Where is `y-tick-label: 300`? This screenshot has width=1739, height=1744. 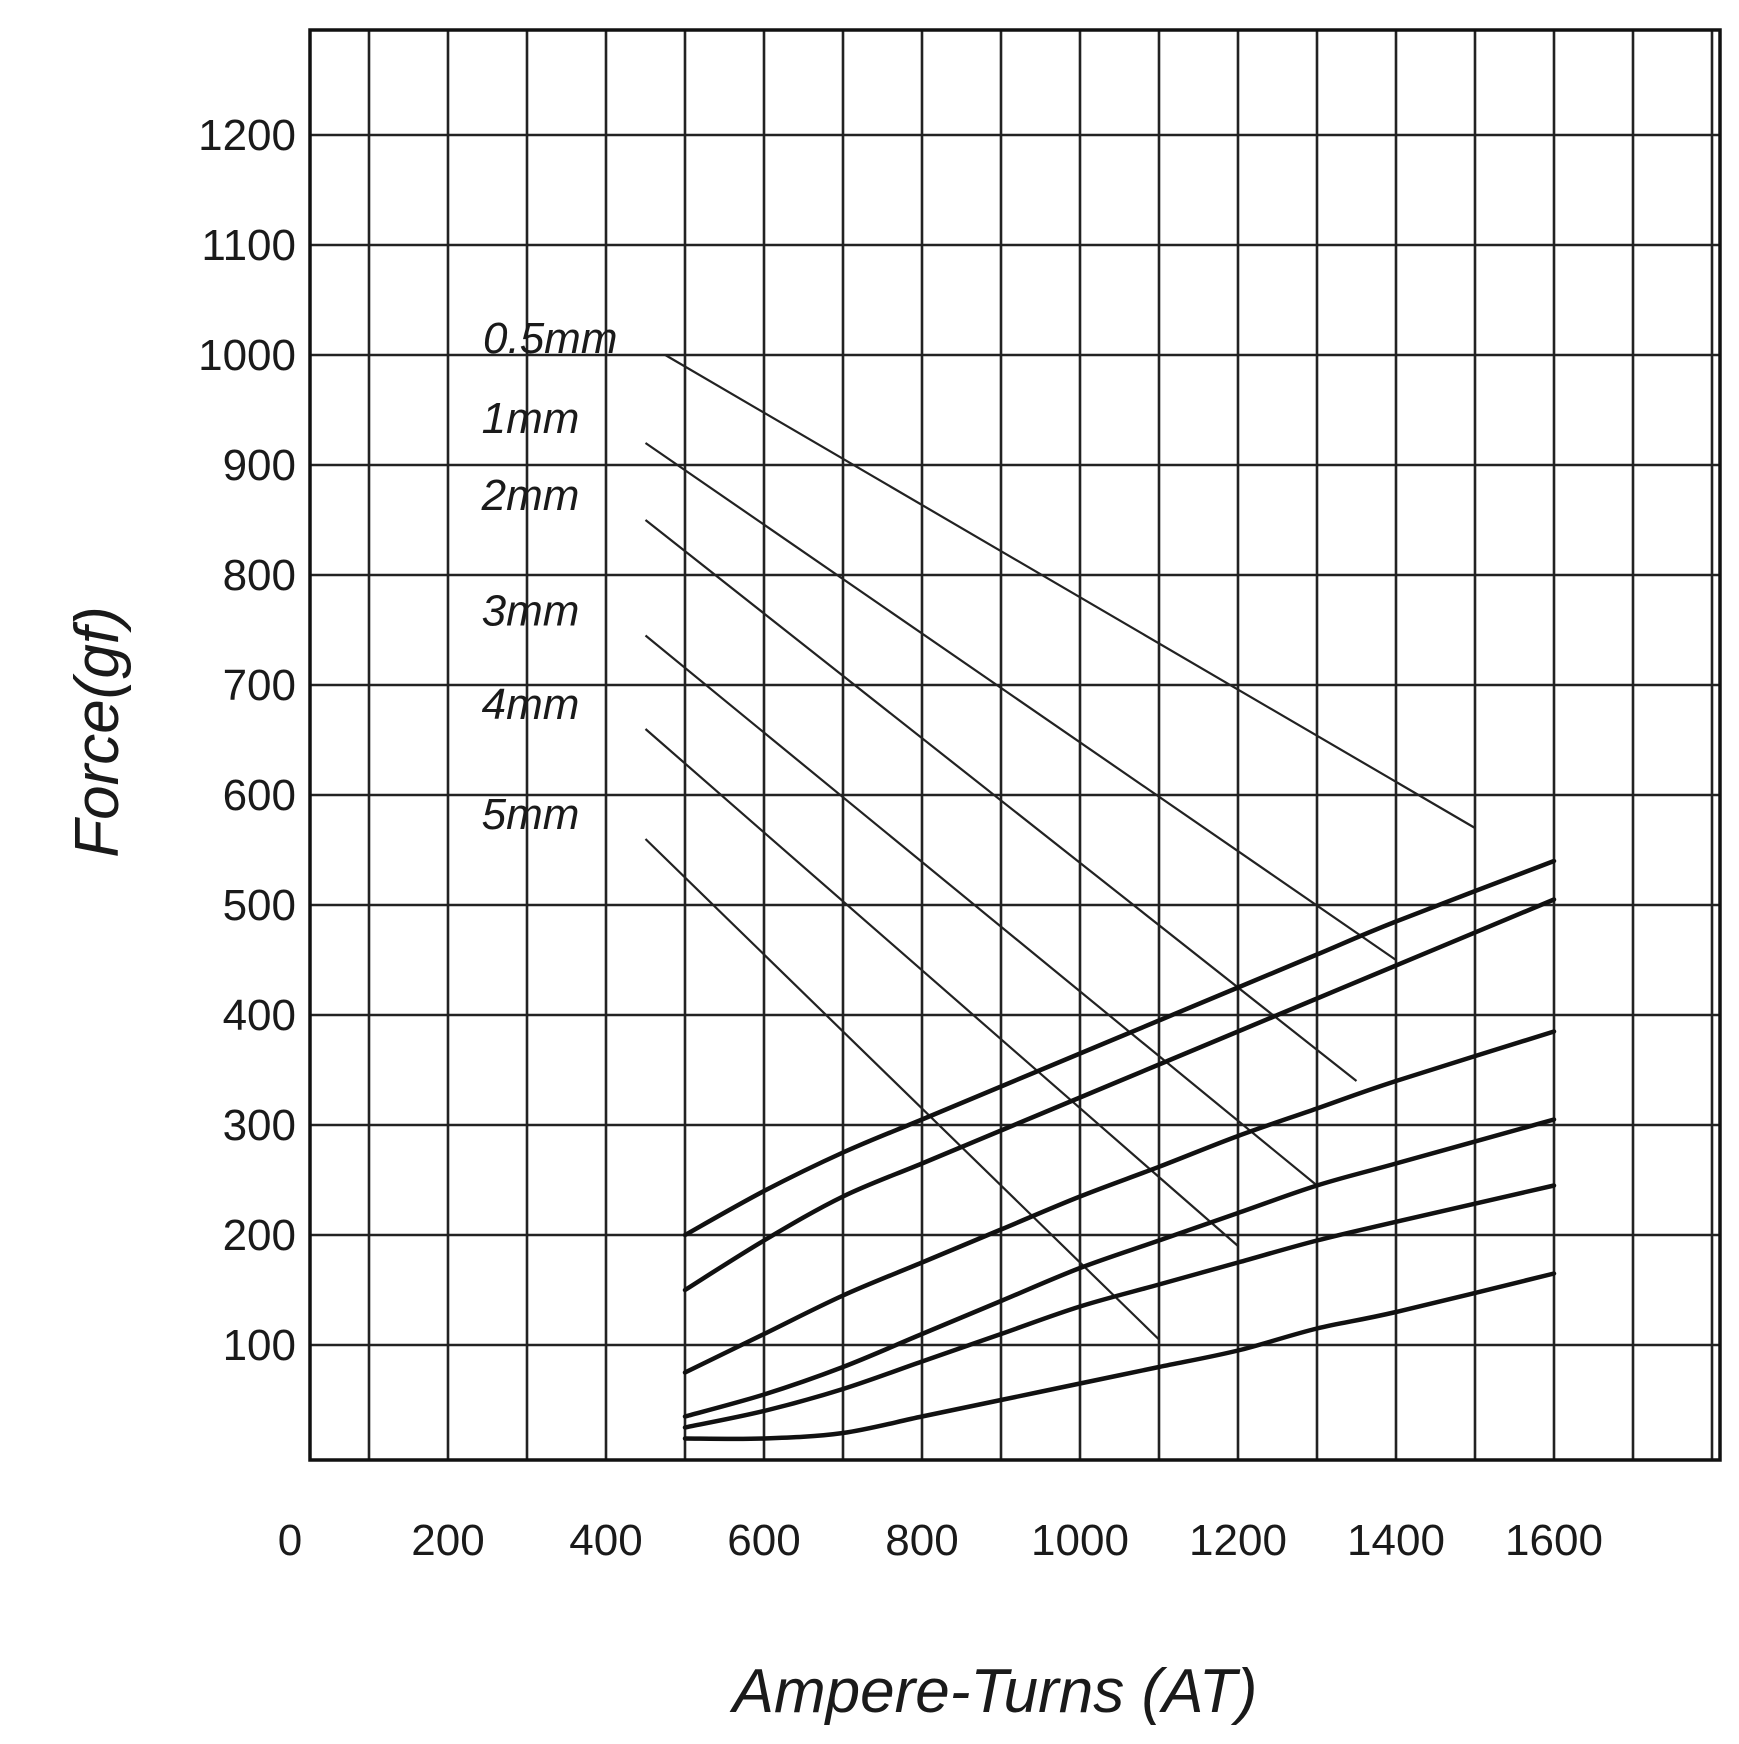
y-tick-label: 300 is located at coordinates (259, 1125).